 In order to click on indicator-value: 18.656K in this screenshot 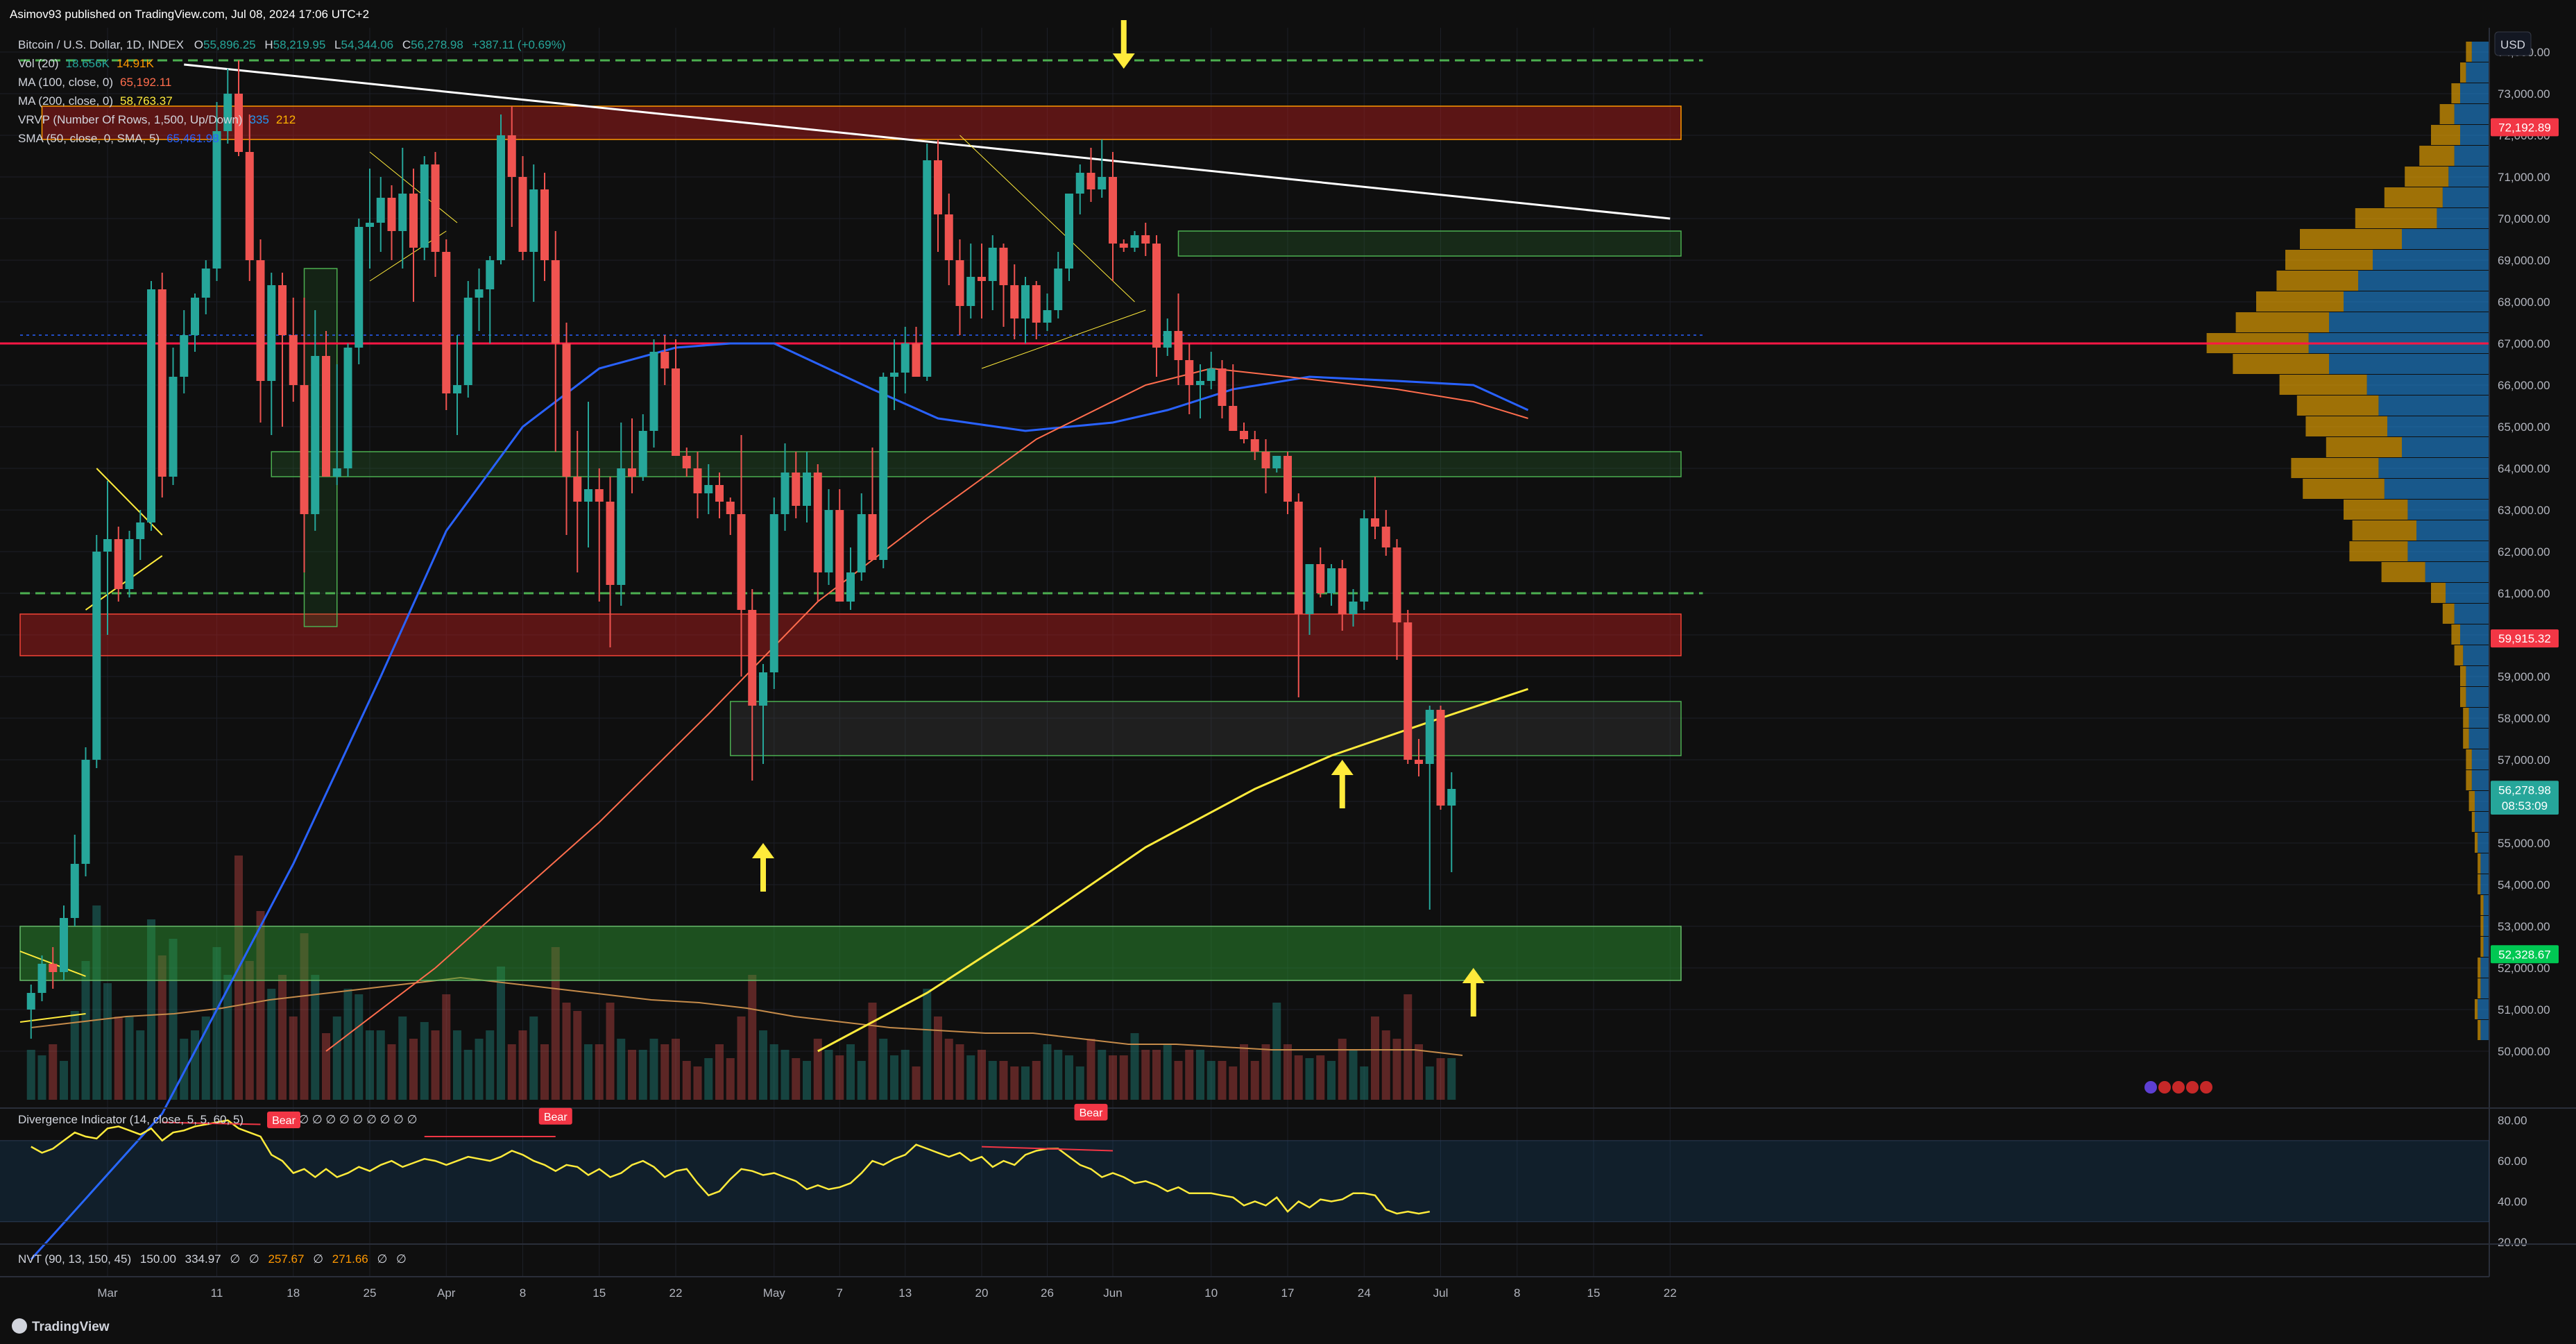, I will do `click(88, 63)`.